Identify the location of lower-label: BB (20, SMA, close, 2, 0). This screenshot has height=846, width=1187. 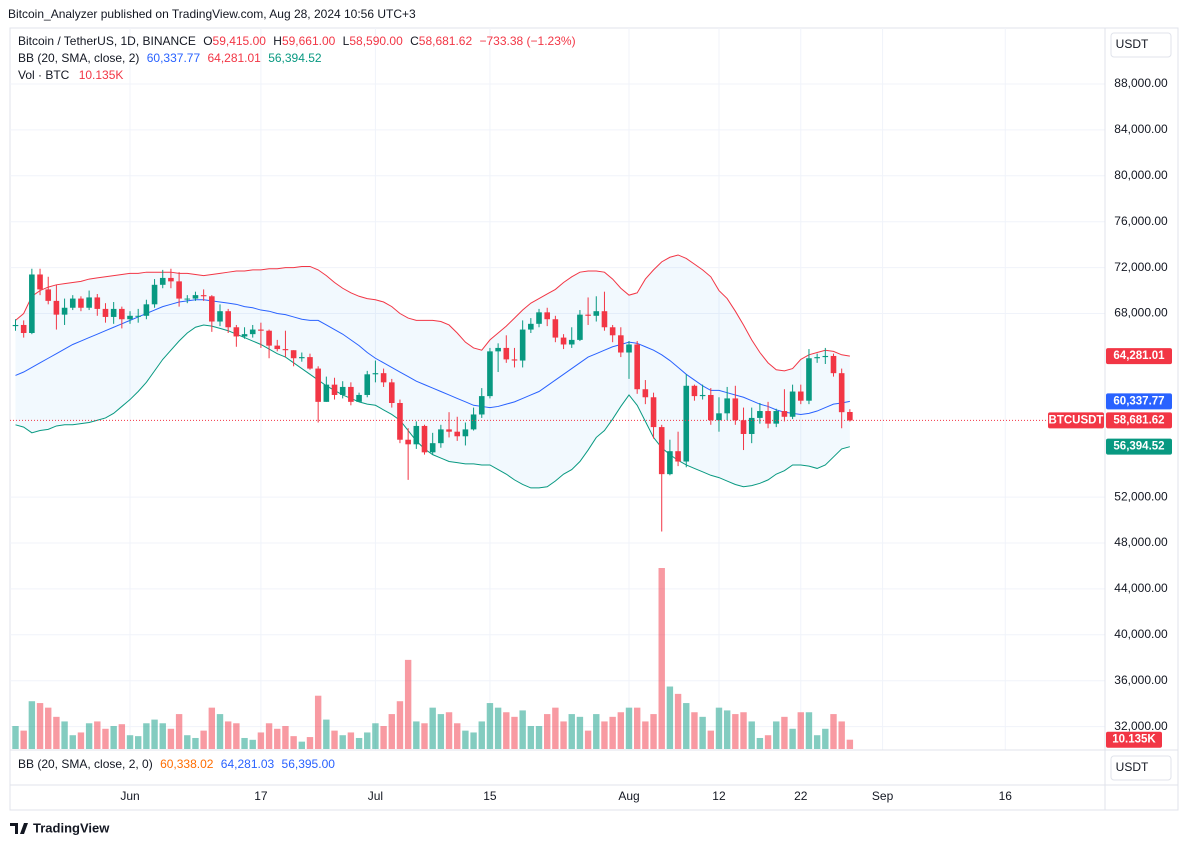
(85, 764).